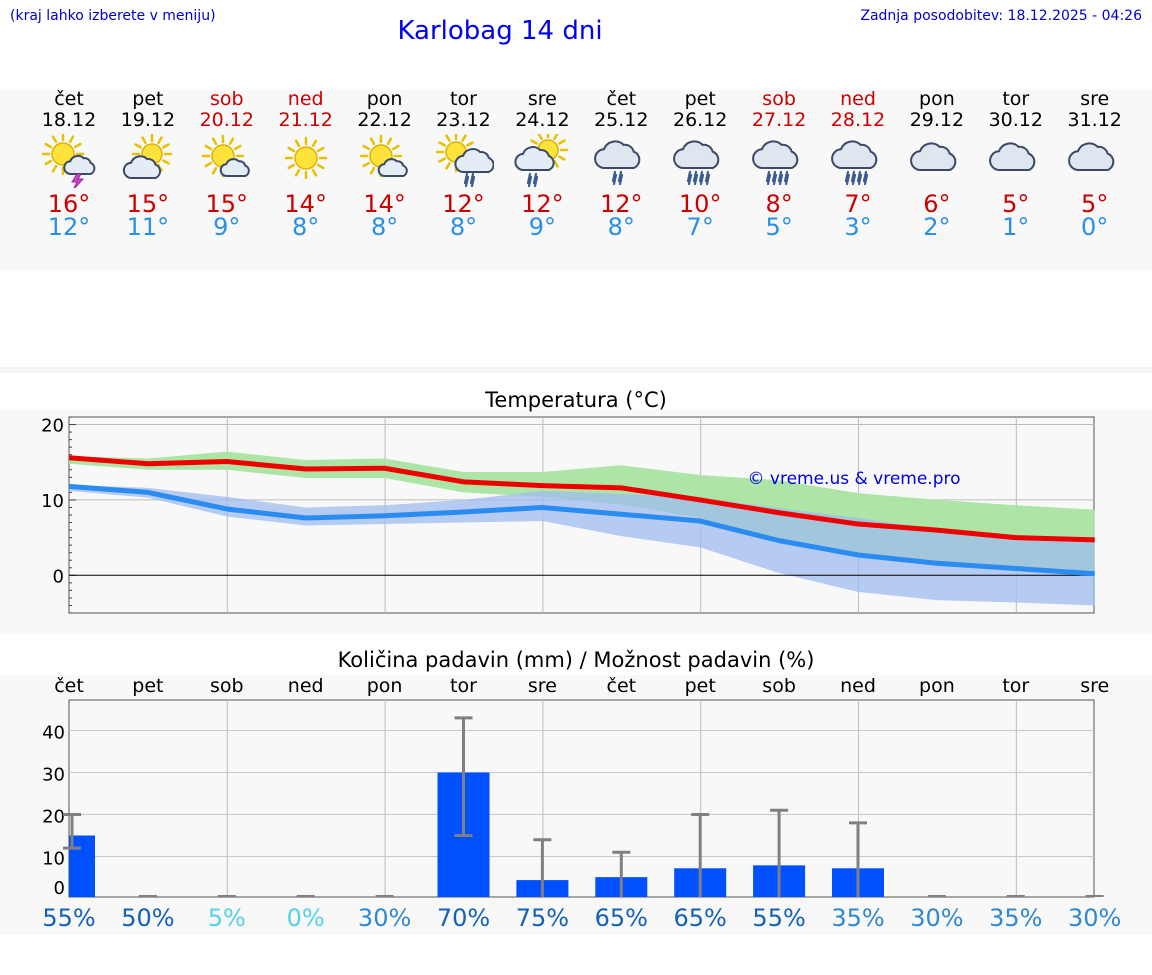  I want to click on day-date: 24.12, so click(542, 120).